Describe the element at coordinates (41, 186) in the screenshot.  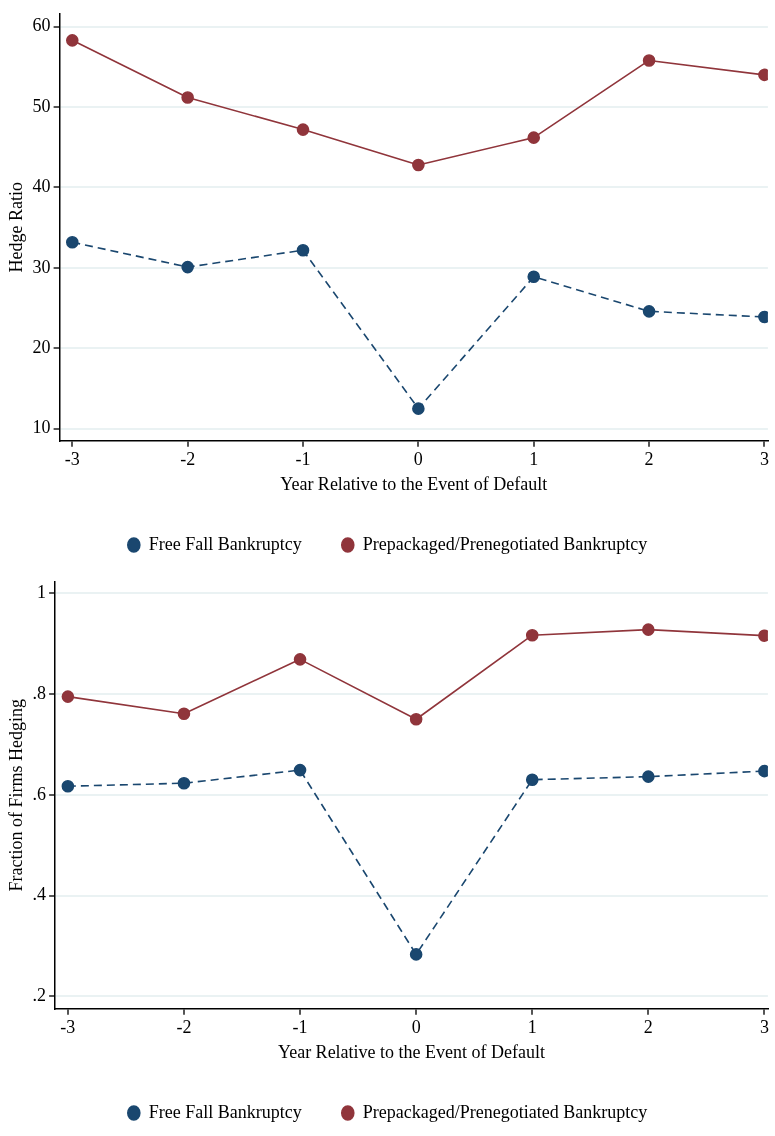
I see `y-tick-label: 40` at that location.